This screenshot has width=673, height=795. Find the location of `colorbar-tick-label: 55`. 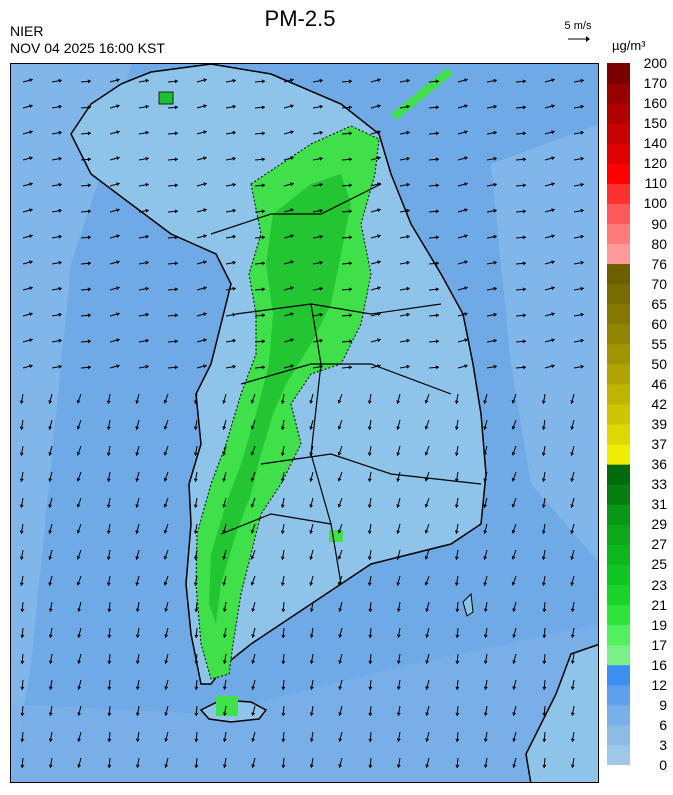

colorbar-tick-label: 55 is located at coordinates (659, 343).